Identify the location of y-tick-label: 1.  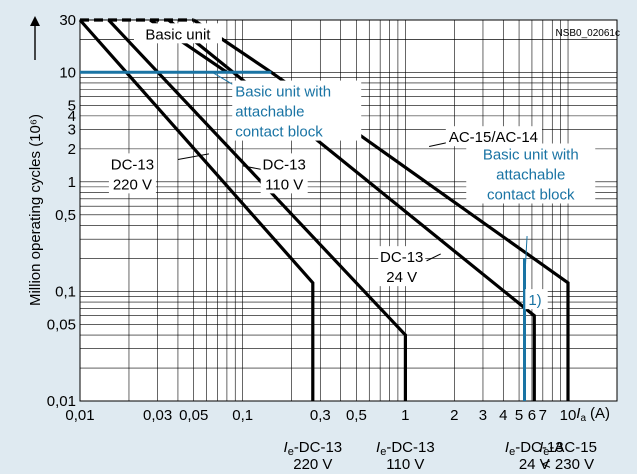
(72, 182).